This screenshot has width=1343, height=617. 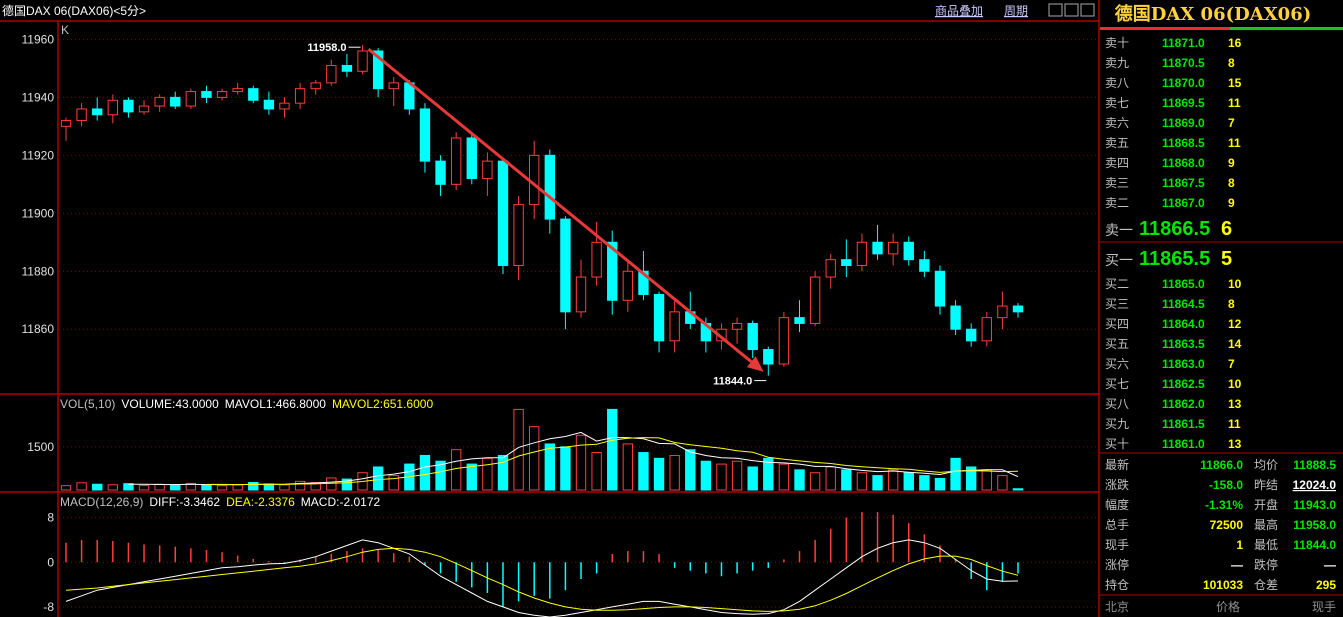 I want to click on book-qty: 11, so click(x=1234, y=103).